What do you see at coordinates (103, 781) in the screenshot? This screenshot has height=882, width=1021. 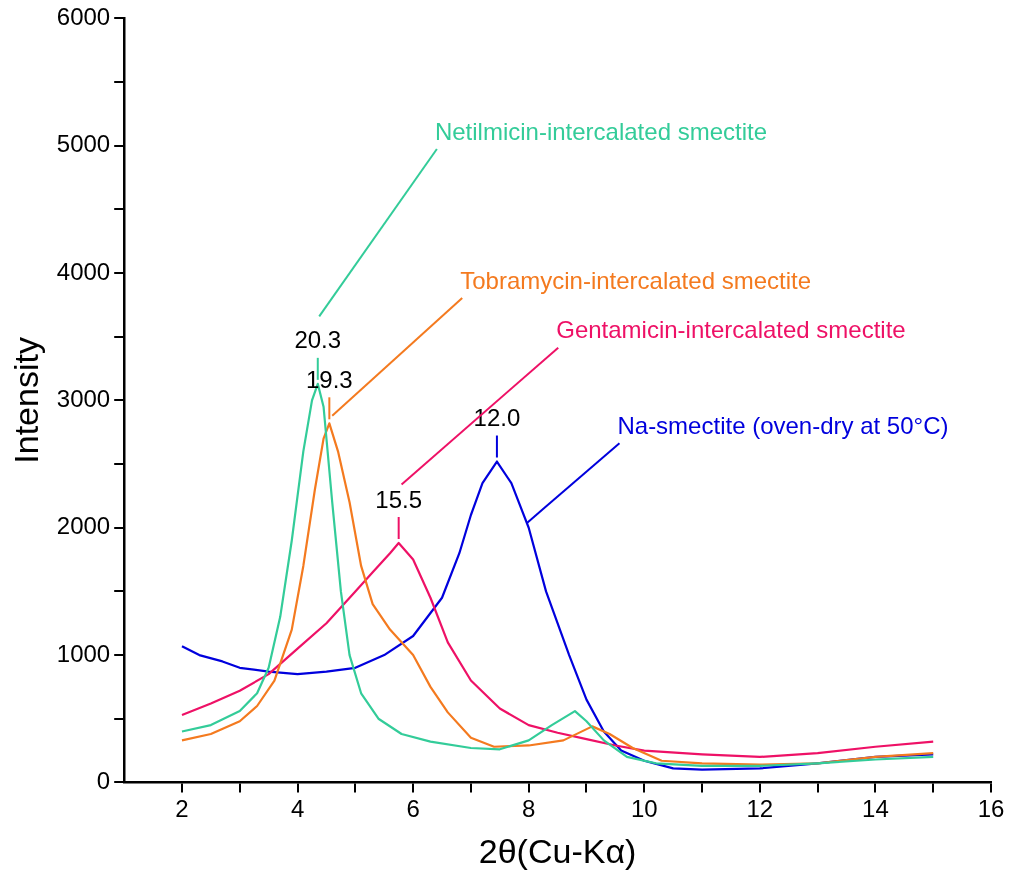 I see `y-tick-label: 0` at bounding box center [103, 781].